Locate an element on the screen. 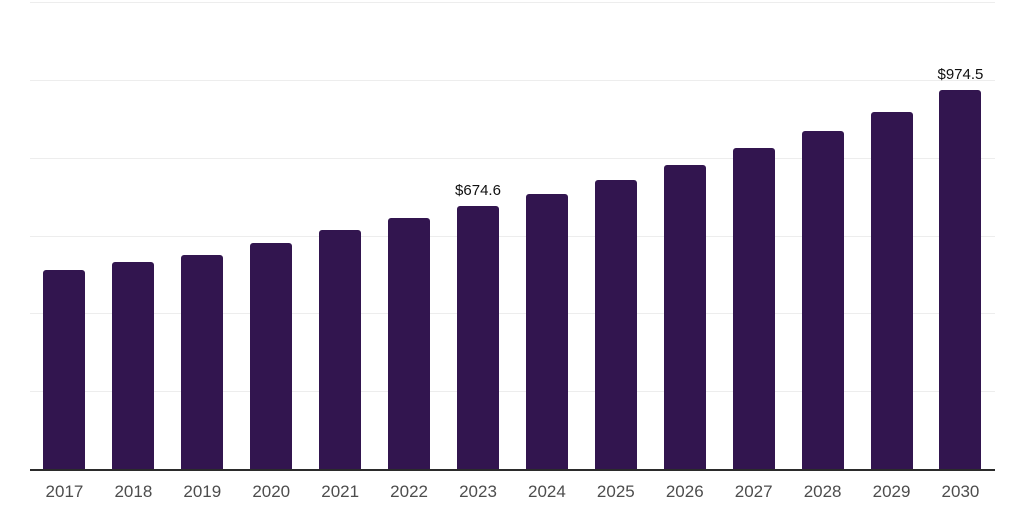  x-tick-label-2030: 2030 is located at coordinates (960, 491).